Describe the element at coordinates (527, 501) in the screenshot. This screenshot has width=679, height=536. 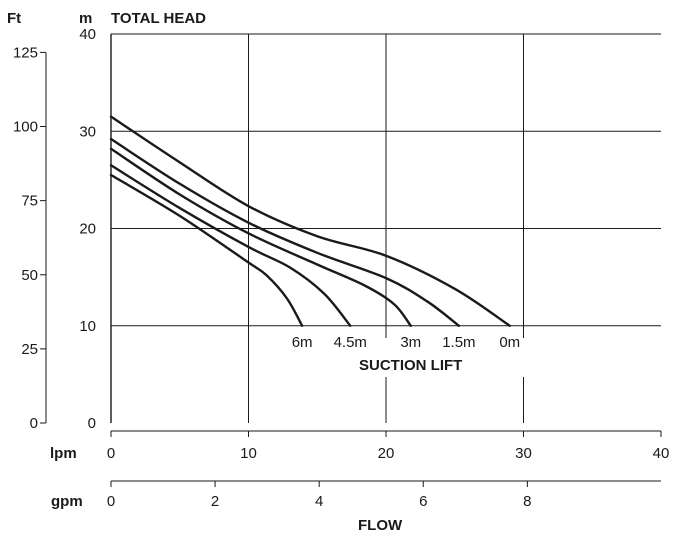
I see `x-tick-label-gpm: 8` at that location.